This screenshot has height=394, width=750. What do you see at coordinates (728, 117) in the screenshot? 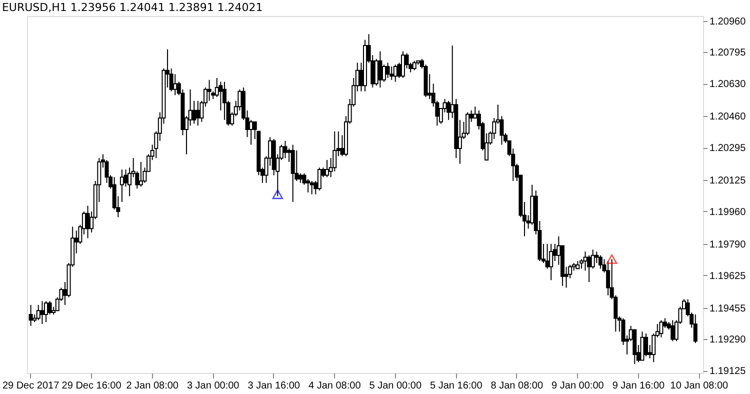
I see `y-tick-label: 1.20460` at bounding box center [728, 117].